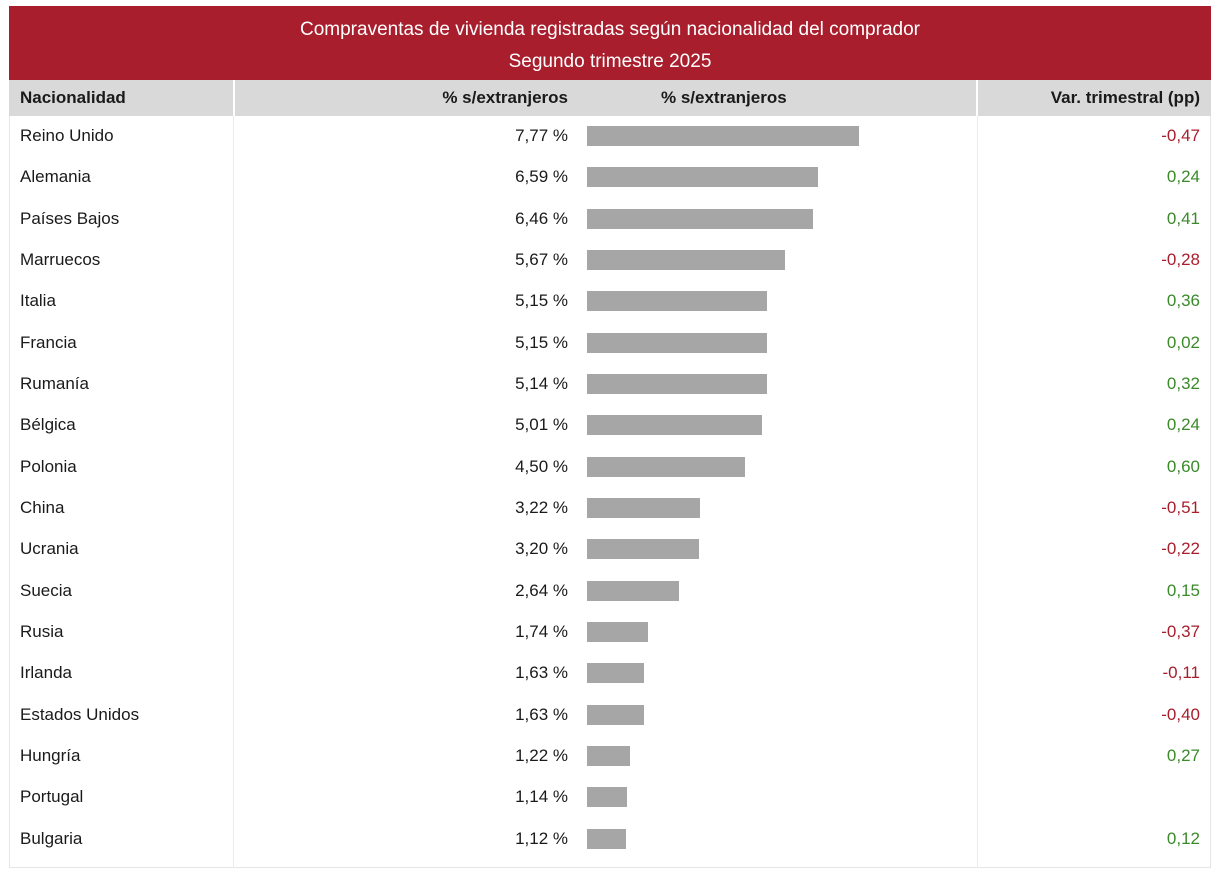 This screenshot has height=880, width=1229. I want to click on table-row: Francia 5,15 % 0,02, so click(610, 343).